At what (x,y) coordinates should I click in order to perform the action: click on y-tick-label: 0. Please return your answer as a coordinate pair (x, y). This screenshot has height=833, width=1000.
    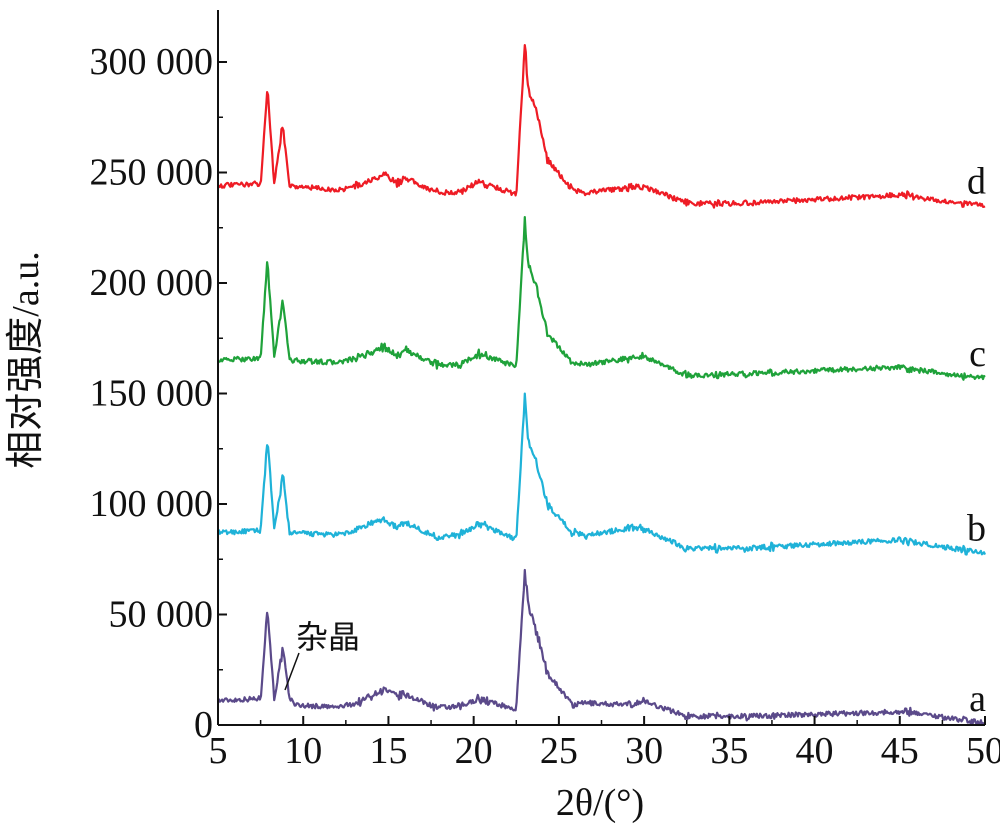
    Looking at the image, I should click on (203, 725).